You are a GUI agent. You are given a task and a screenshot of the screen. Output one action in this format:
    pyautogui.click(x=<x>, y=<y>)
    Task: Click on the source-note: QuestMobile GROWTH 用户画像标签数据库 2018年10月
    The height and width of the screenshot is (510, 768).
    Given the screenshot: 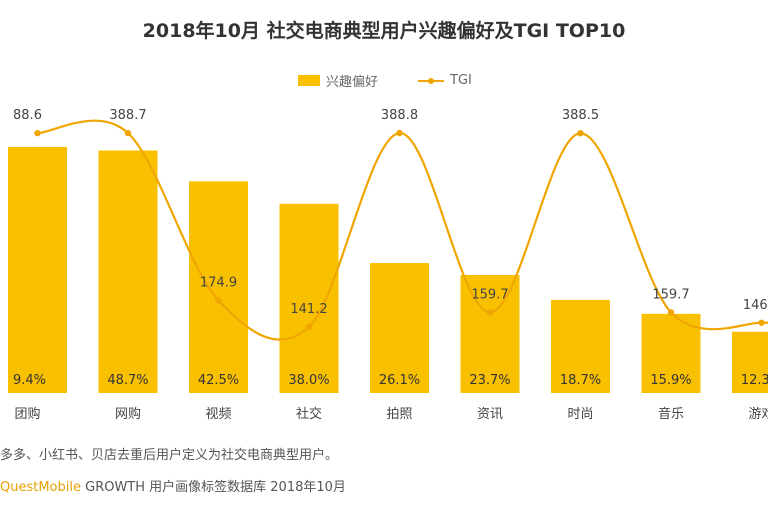 What is the action you would take?
    pyautogui.click(x=173, y=485)
    